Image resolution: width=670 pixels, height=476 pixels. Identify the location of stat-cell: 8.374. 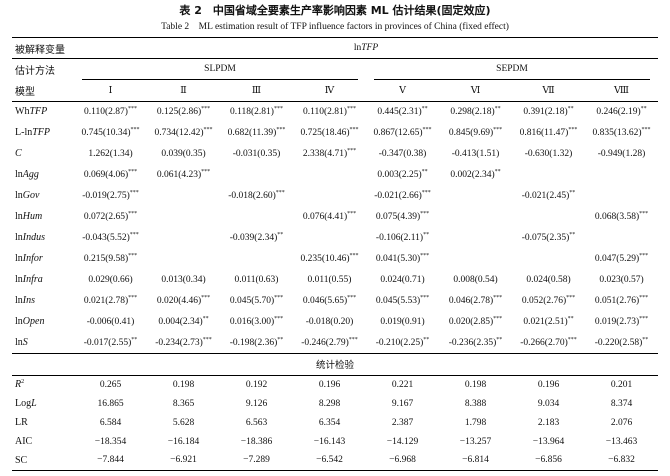
(621, 403).